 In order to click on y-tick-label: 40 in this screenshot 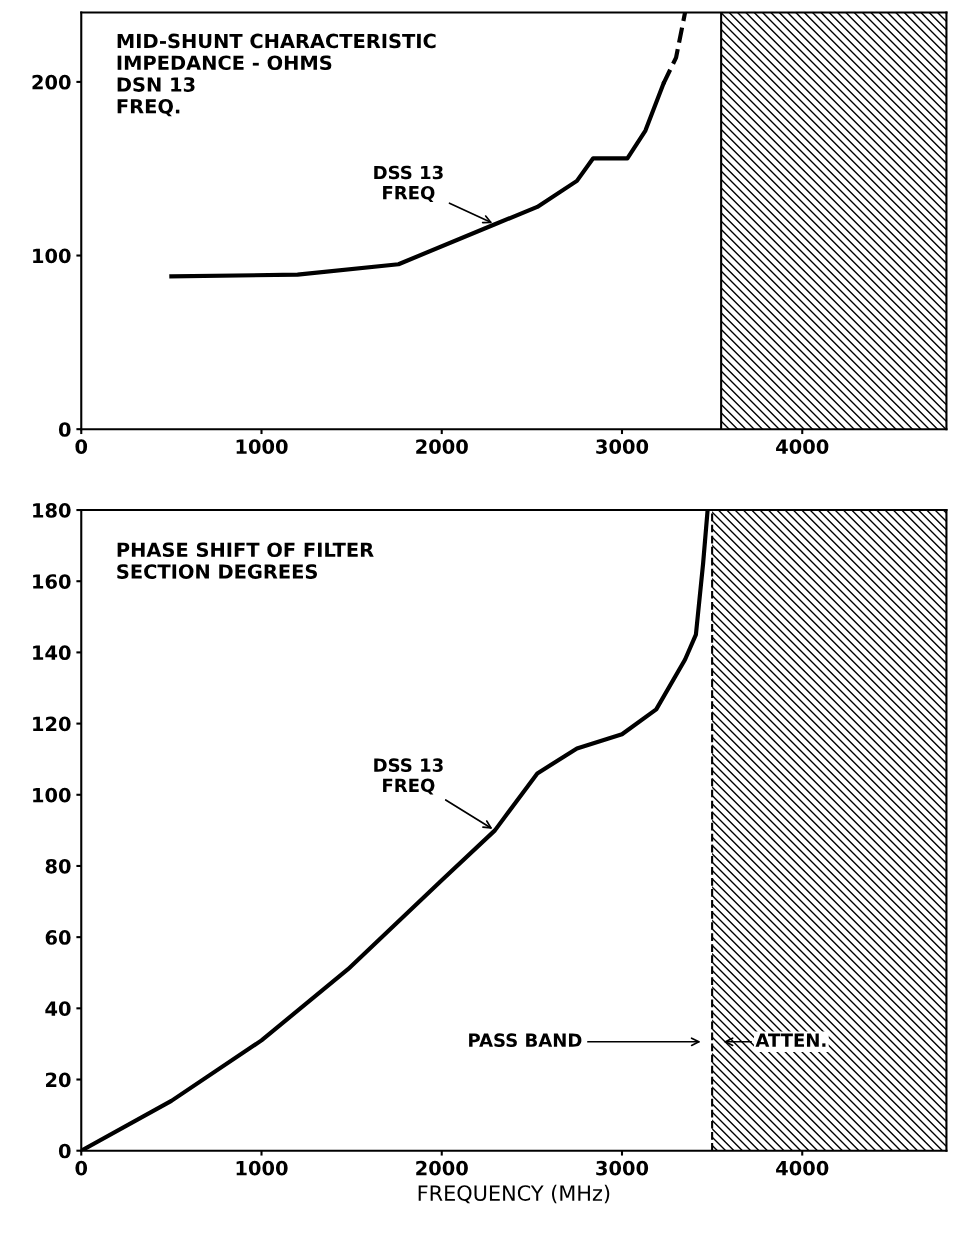, I will do `click(58, 1008)`.